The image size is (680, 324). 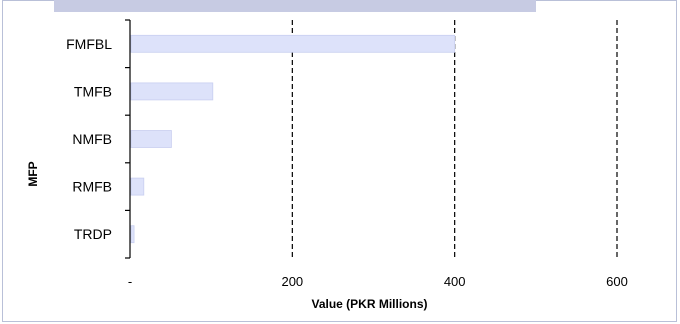 I want to click on x-tick-label: 400, so click(x=455, y=281).